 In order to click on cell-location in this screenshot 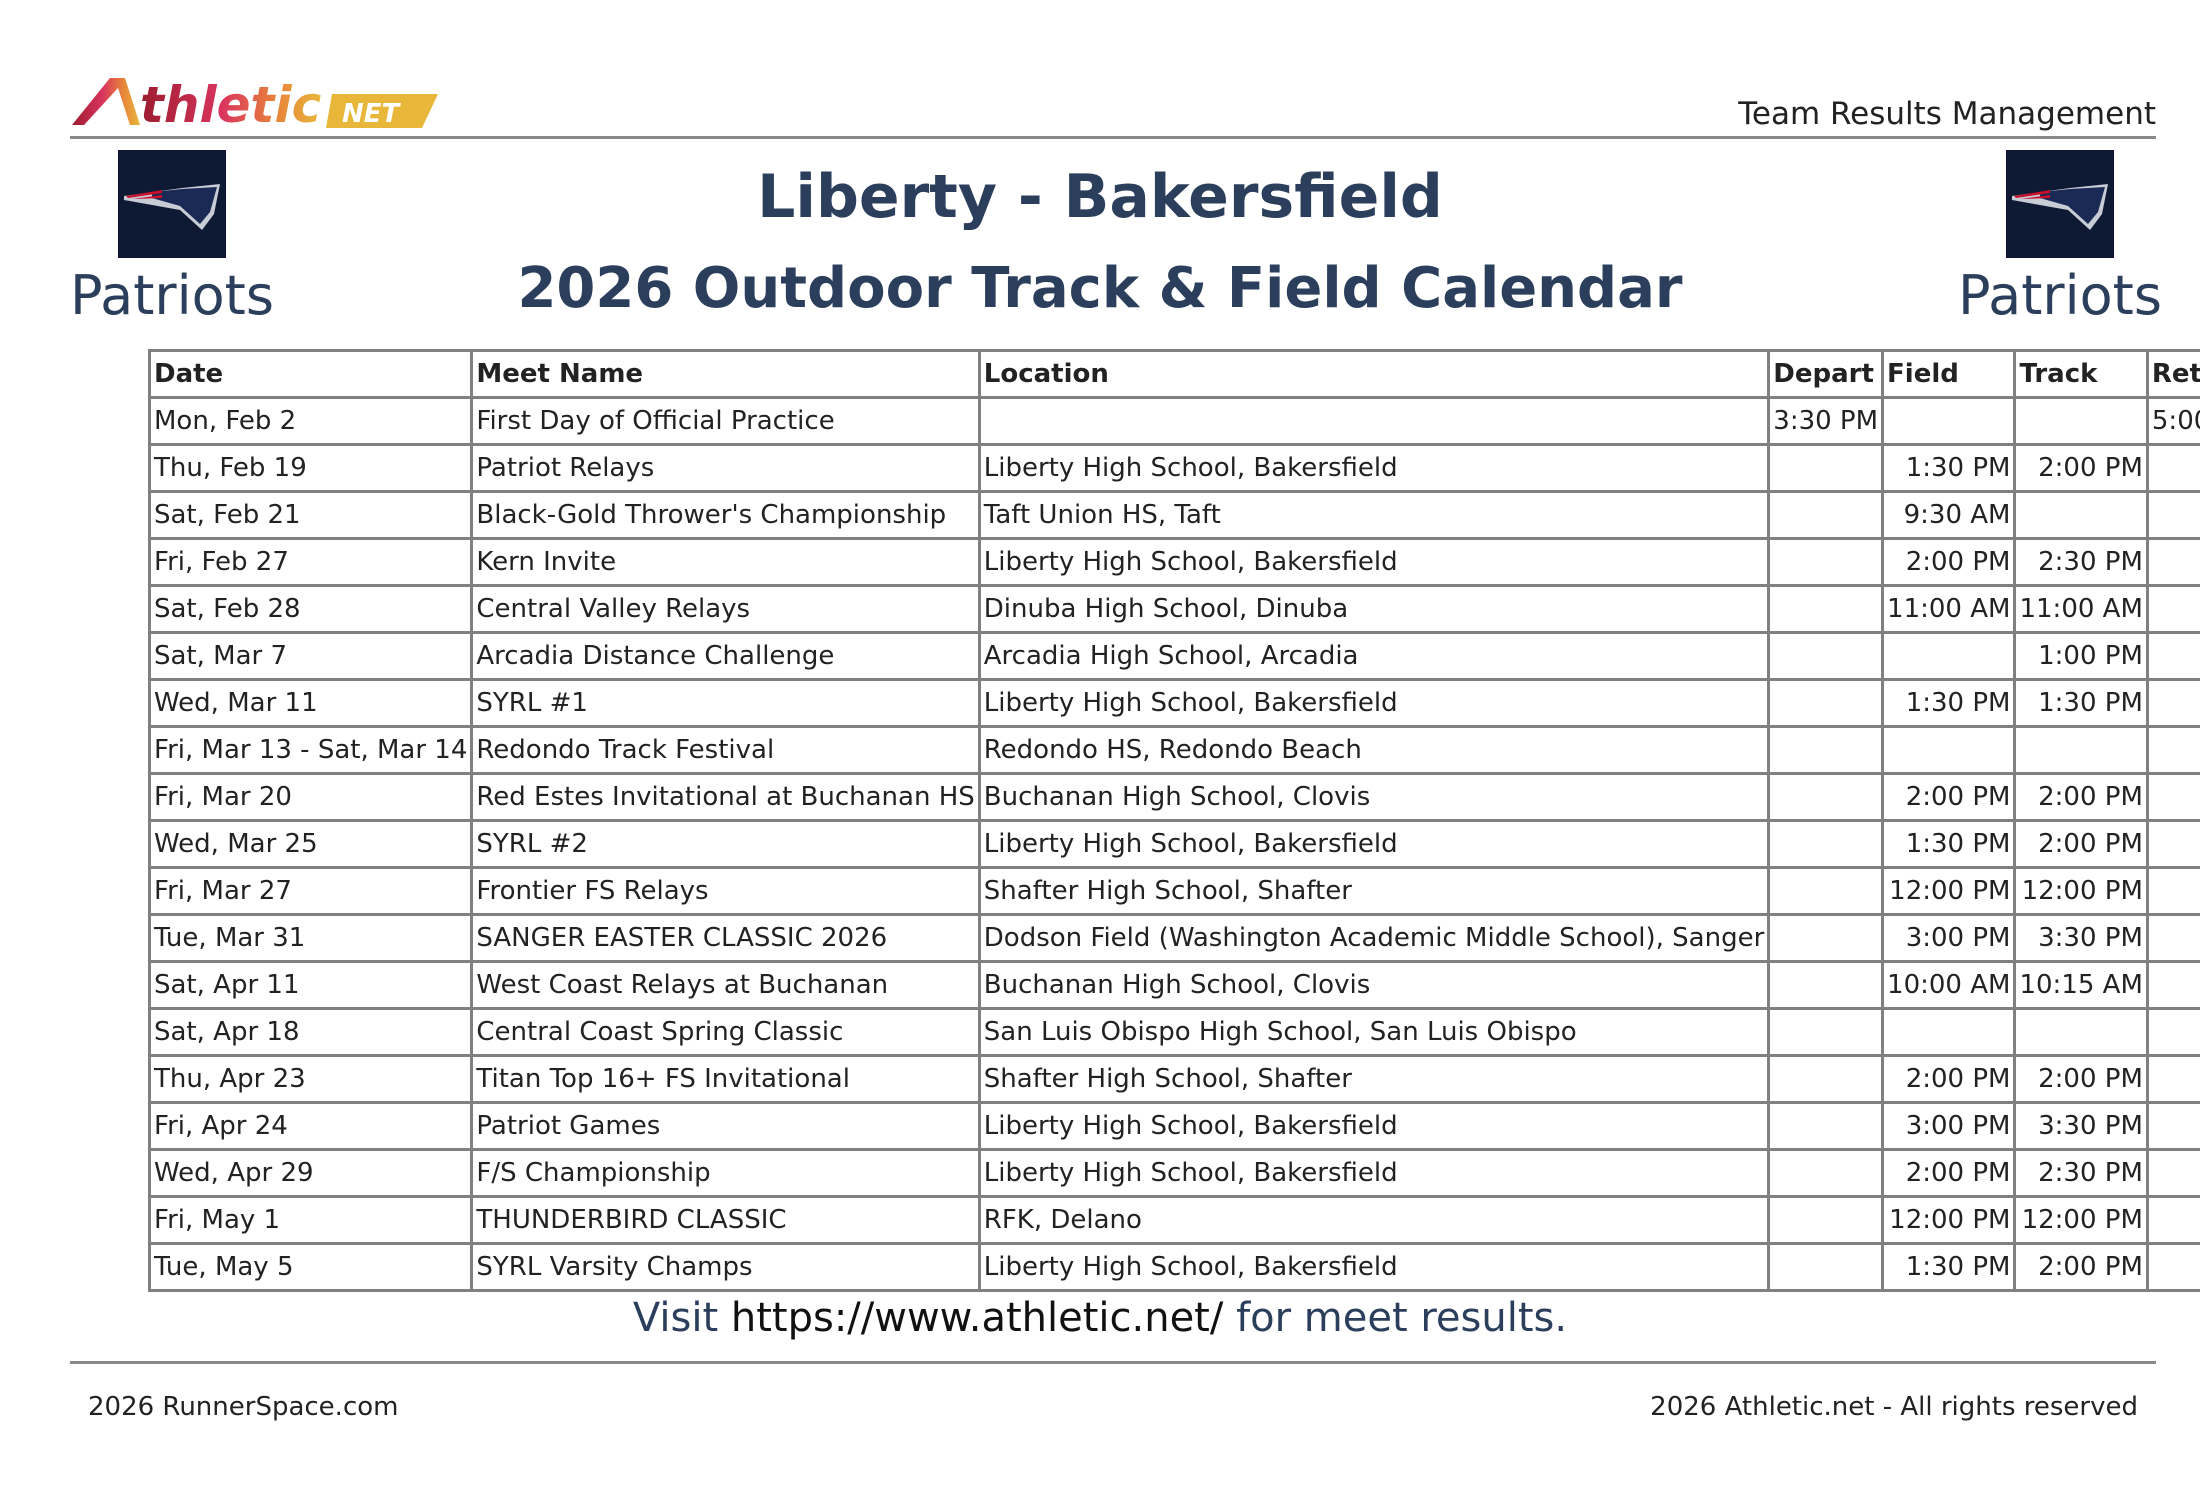, I will do `click(1374, 421)`.